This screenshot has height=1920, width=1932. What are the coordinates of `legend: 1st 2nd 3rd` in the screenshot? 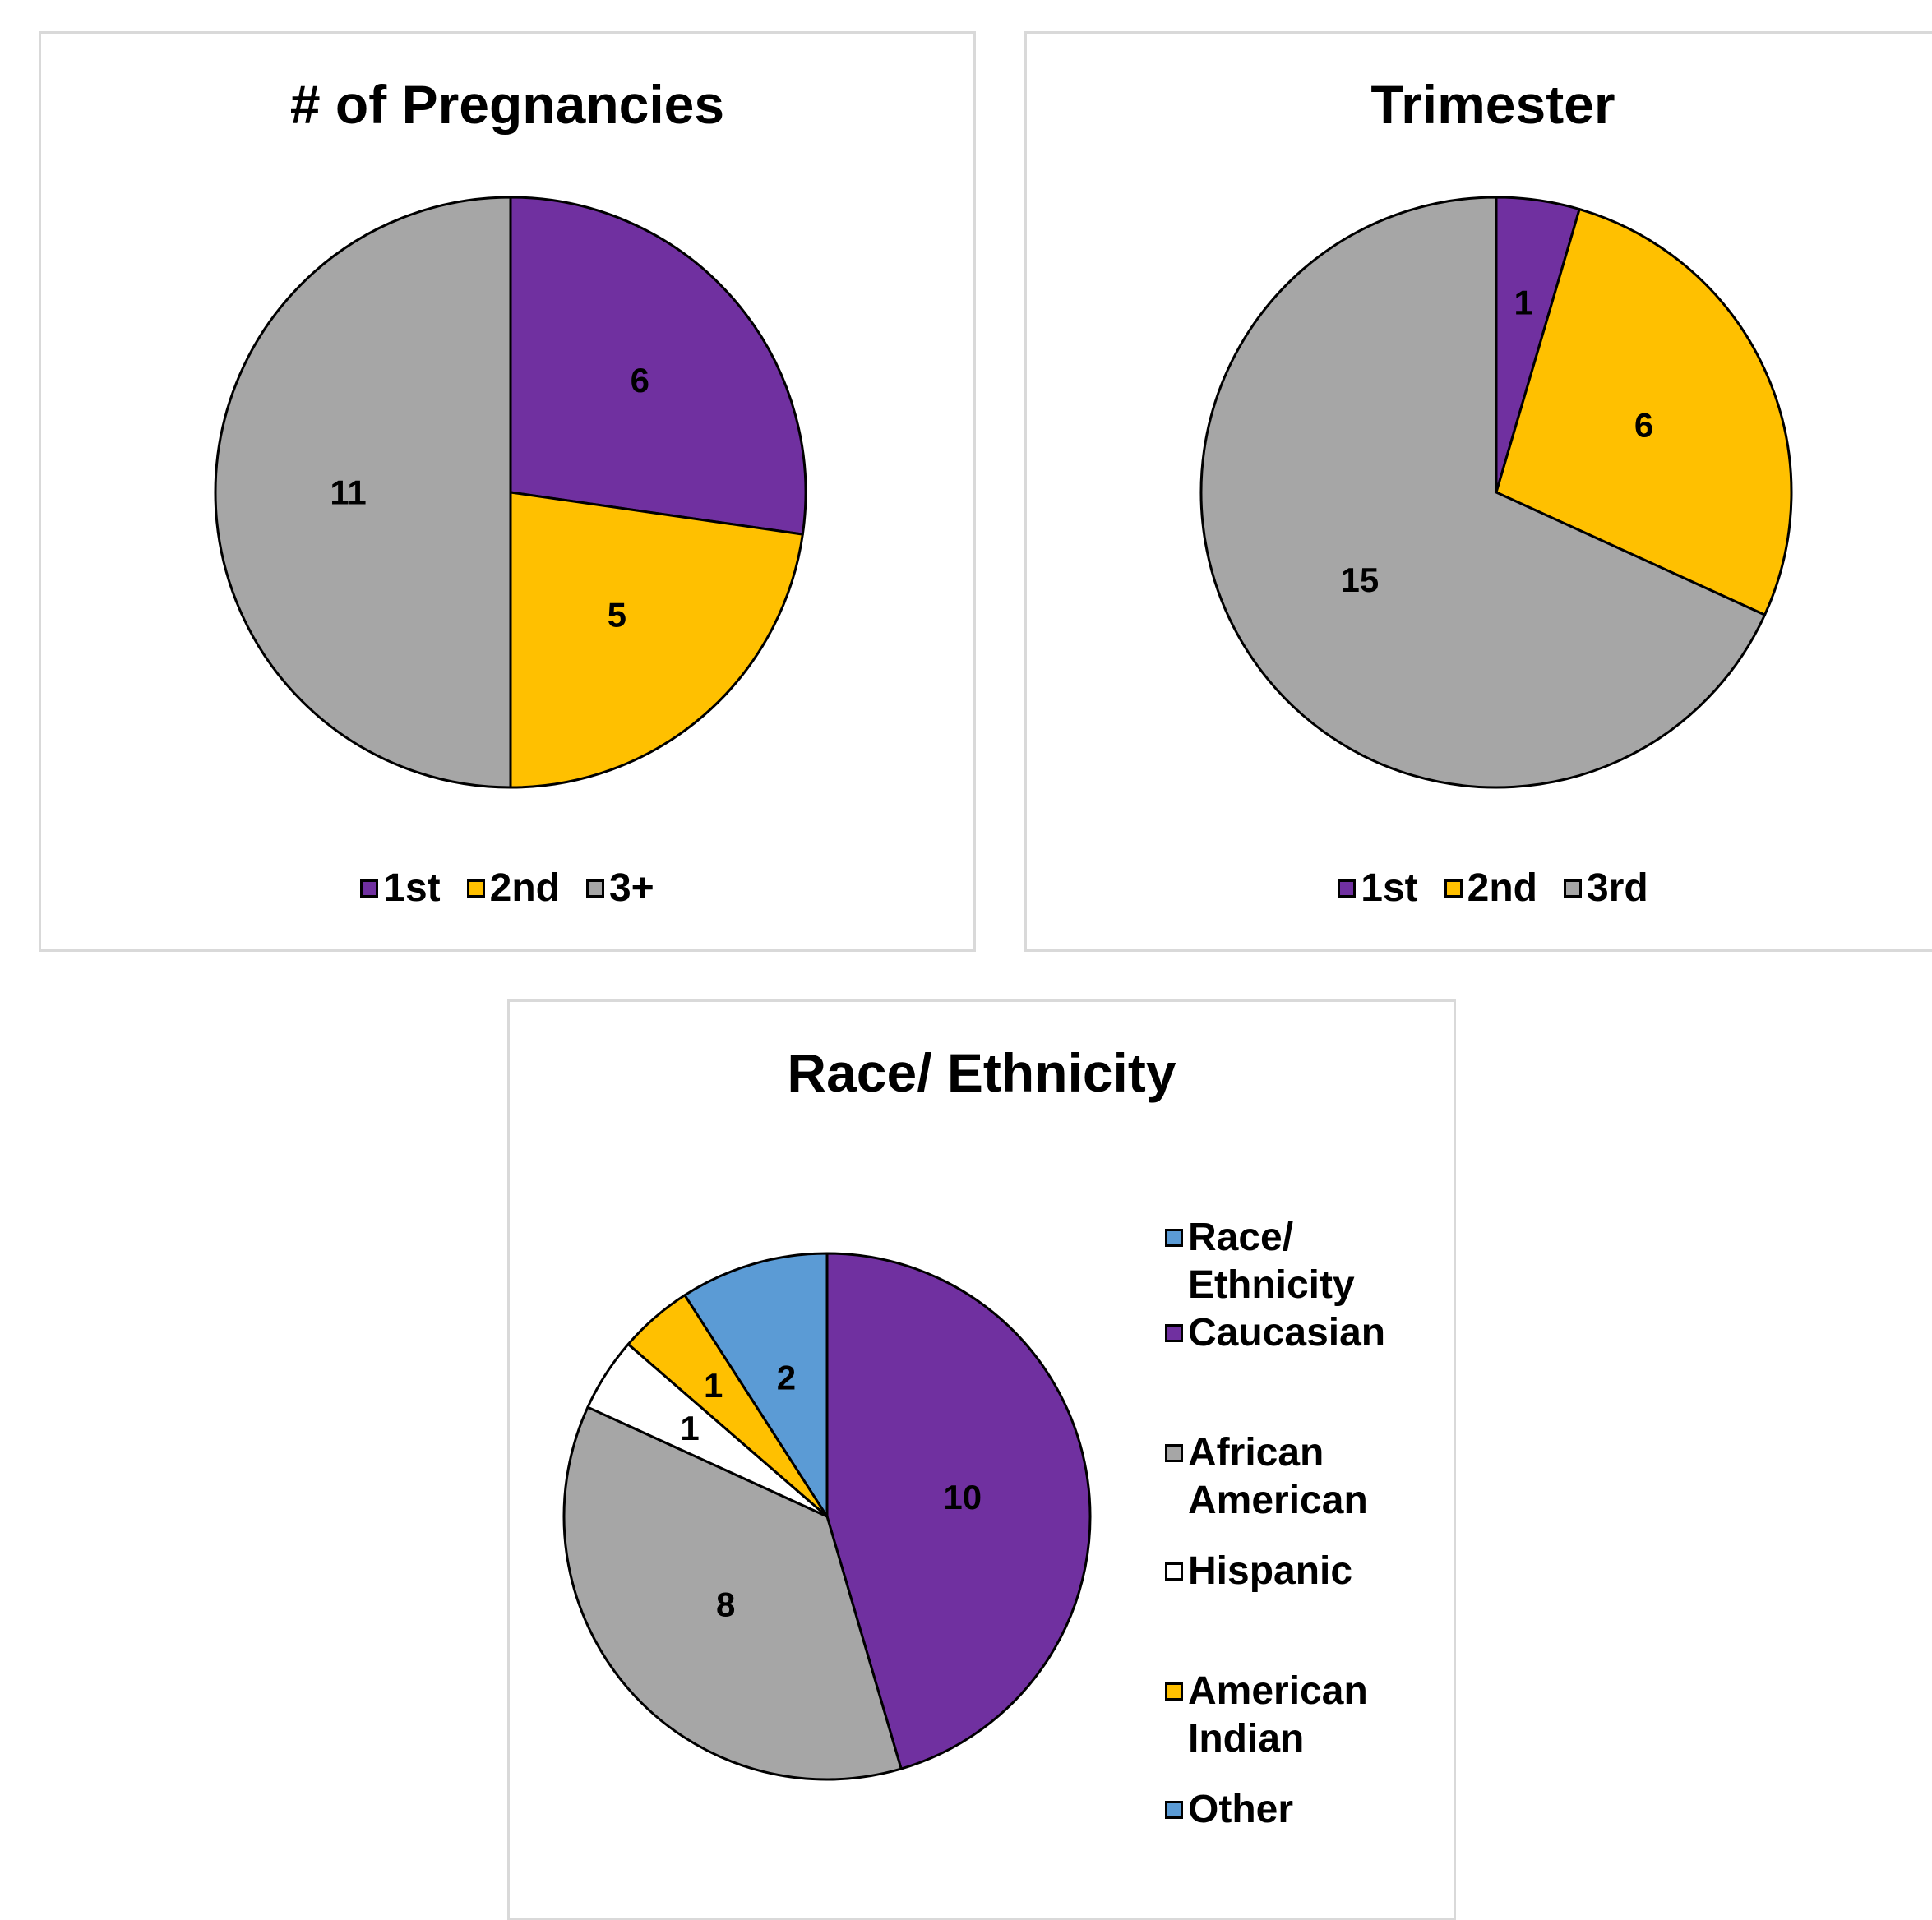 It's located at (1479, 888).